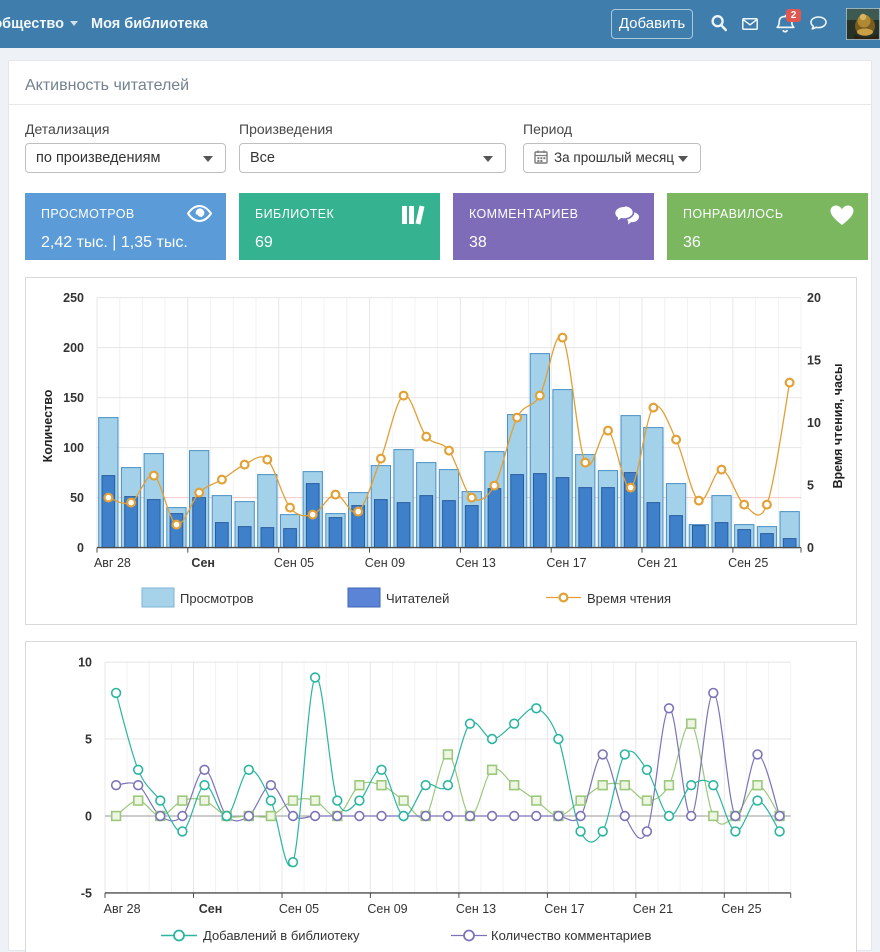 The image size is (880, 952). What do you see at coordinates (571, 935) in the screenshot?
I see `svg-text: Количество комментариев` at bounding box center [571, 935].